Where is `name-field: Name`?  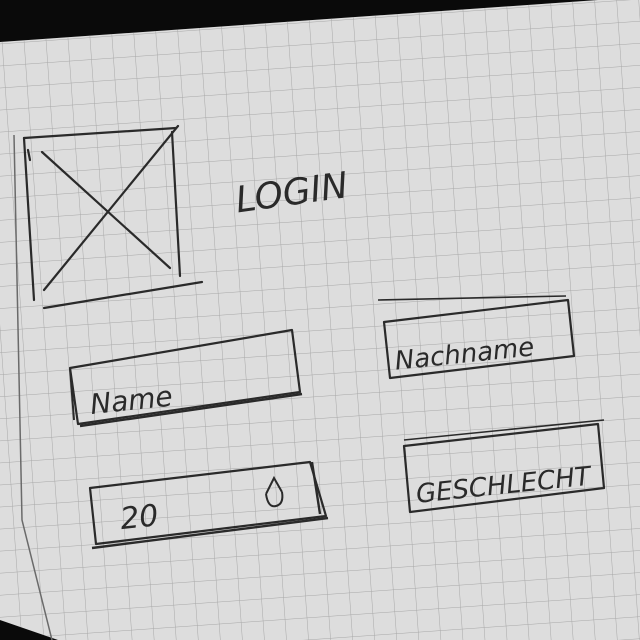 name-field: Name is located at coordinates (185, 378).